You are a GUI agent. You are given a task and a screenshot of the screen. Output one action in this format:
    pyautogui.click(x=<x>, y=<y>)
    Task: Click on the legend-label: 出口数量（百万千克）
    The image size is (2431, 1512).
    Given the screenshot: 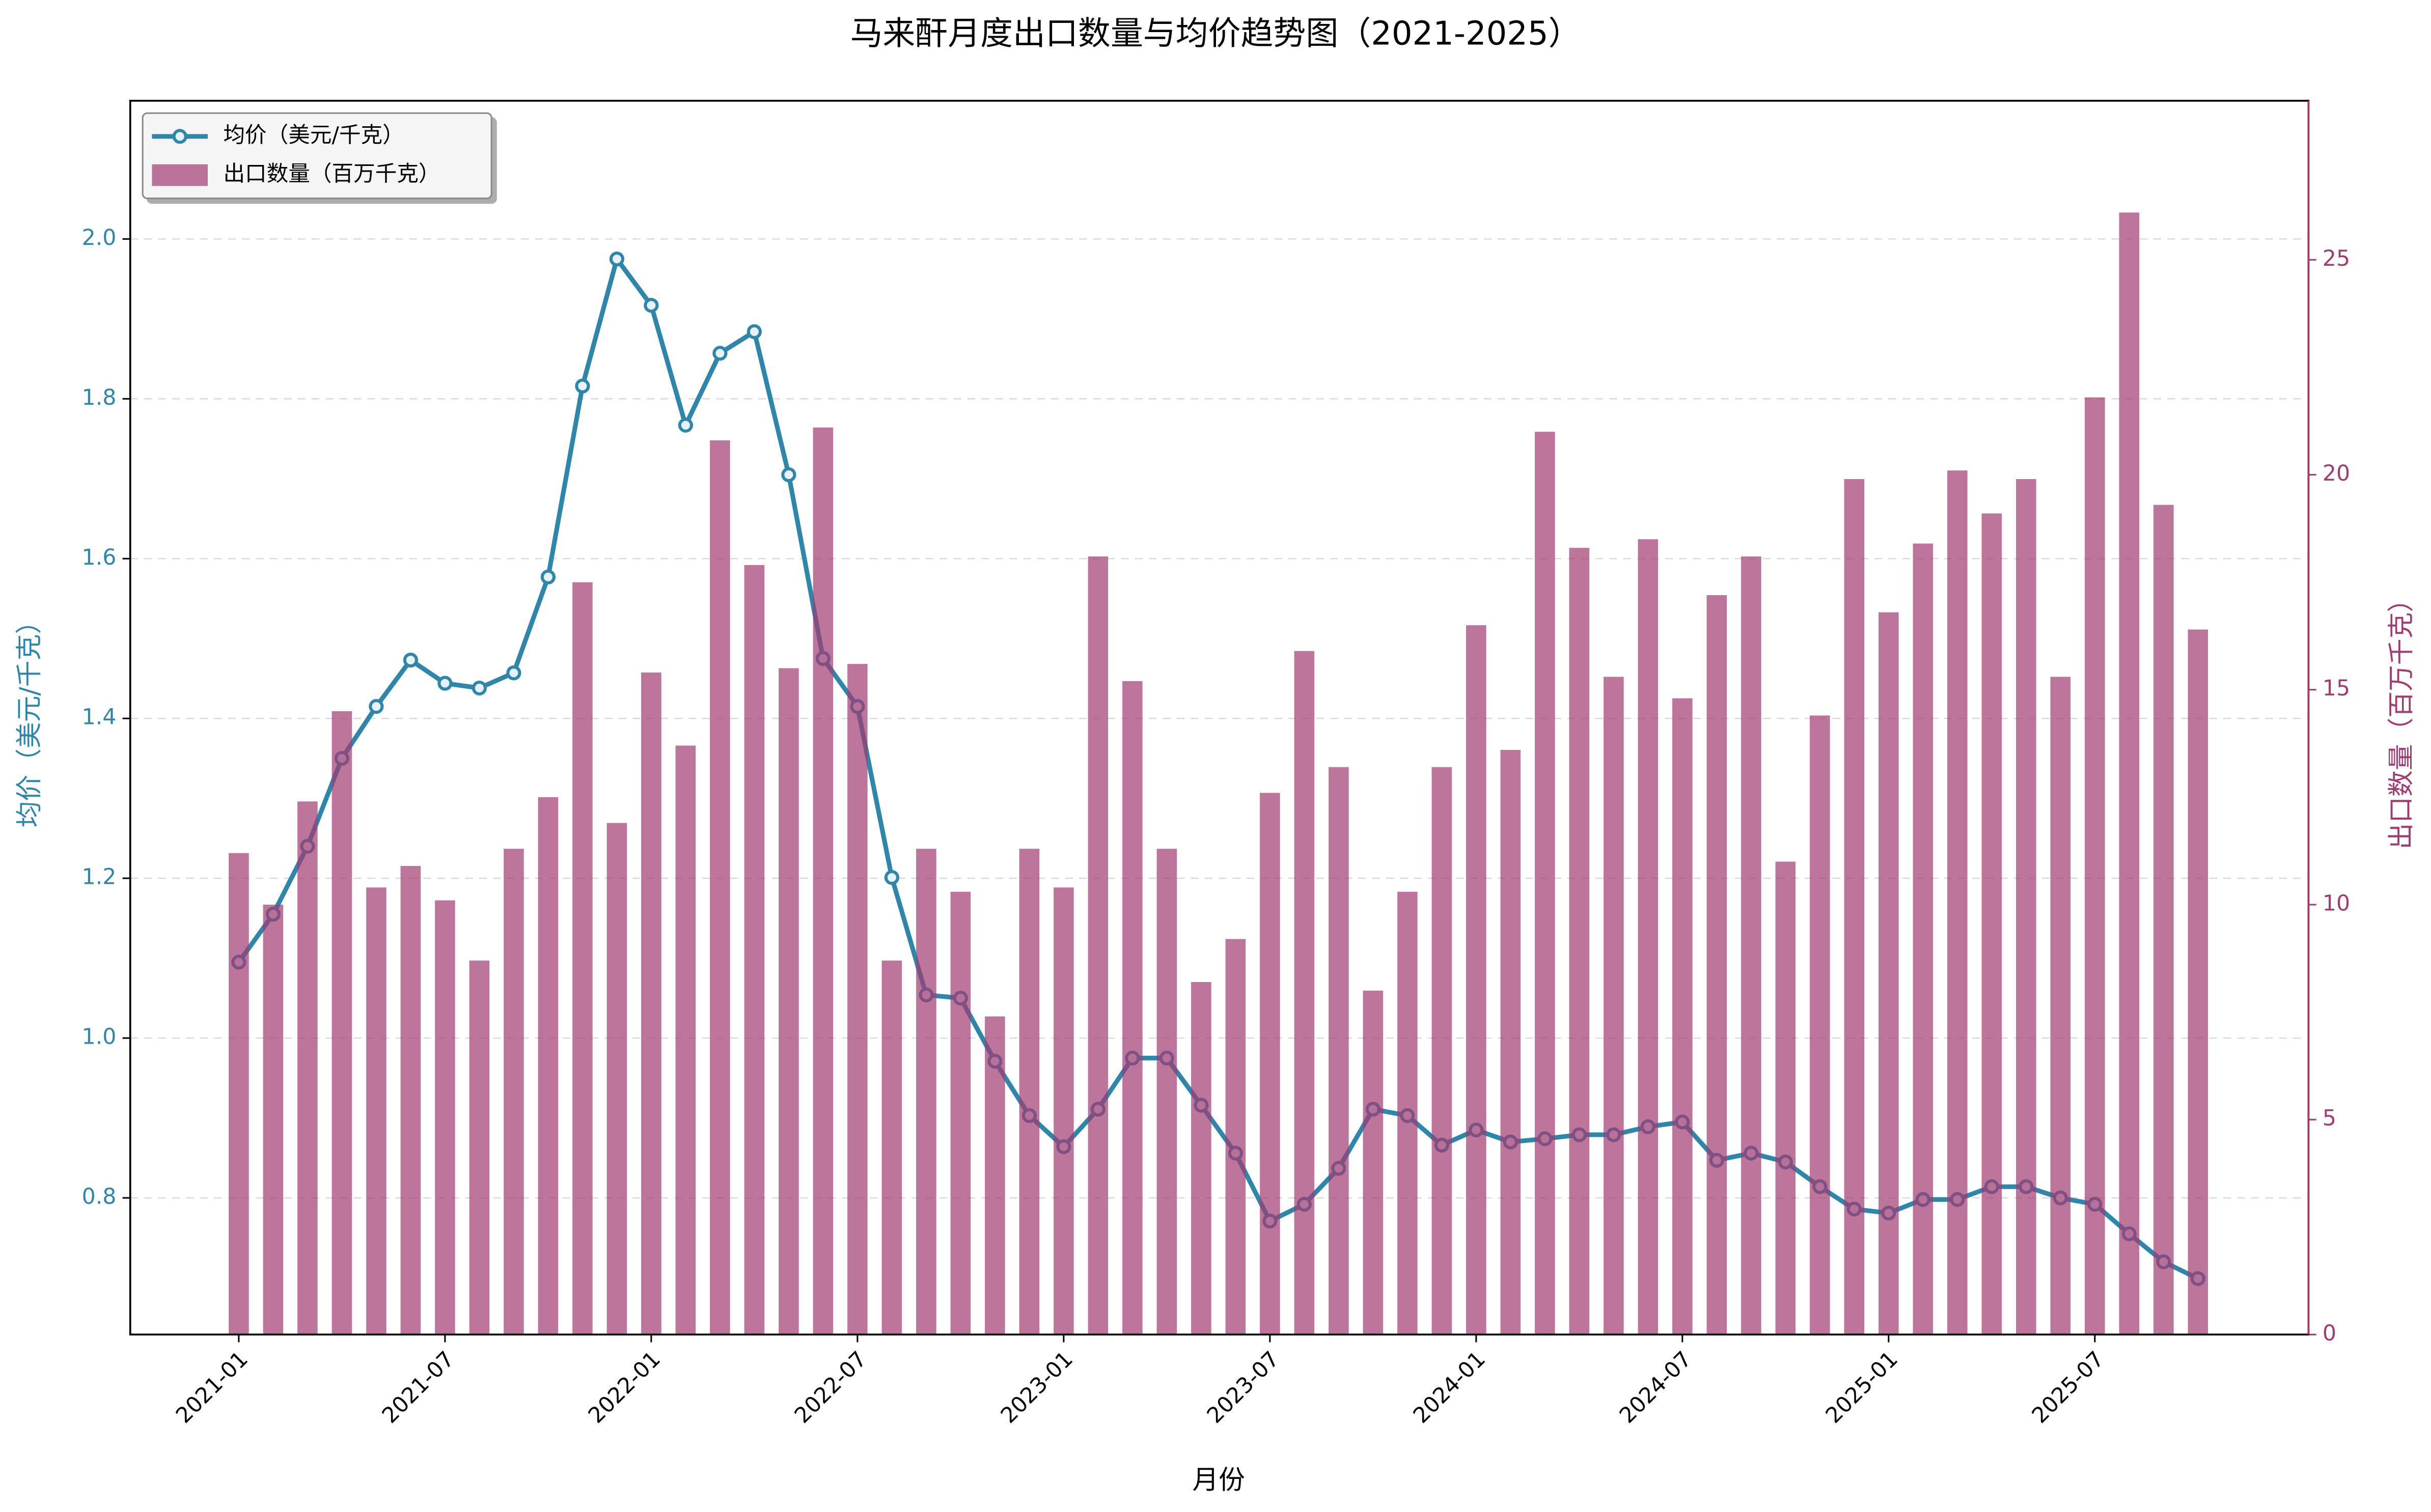 What is the action you would take?
    pyautogui.click(x=331, y=174)
    